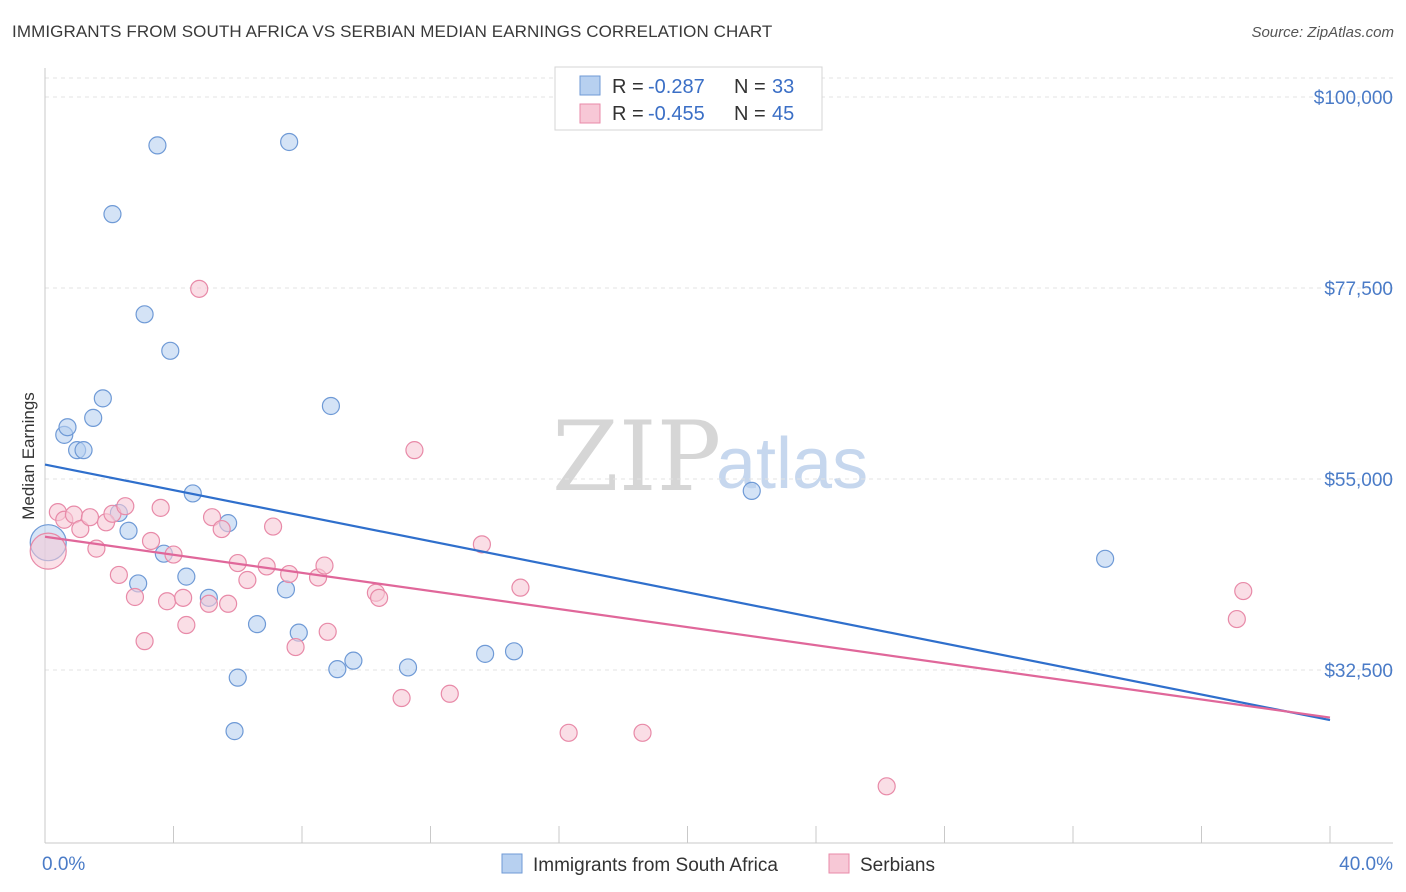 Image resolution: width=1406 pixels, height=892 pixels. What do you see at coordinates (839, 863) in the screenshot?
I see `bottom-legend-swatch-pink` at bounding box center [839, 863].